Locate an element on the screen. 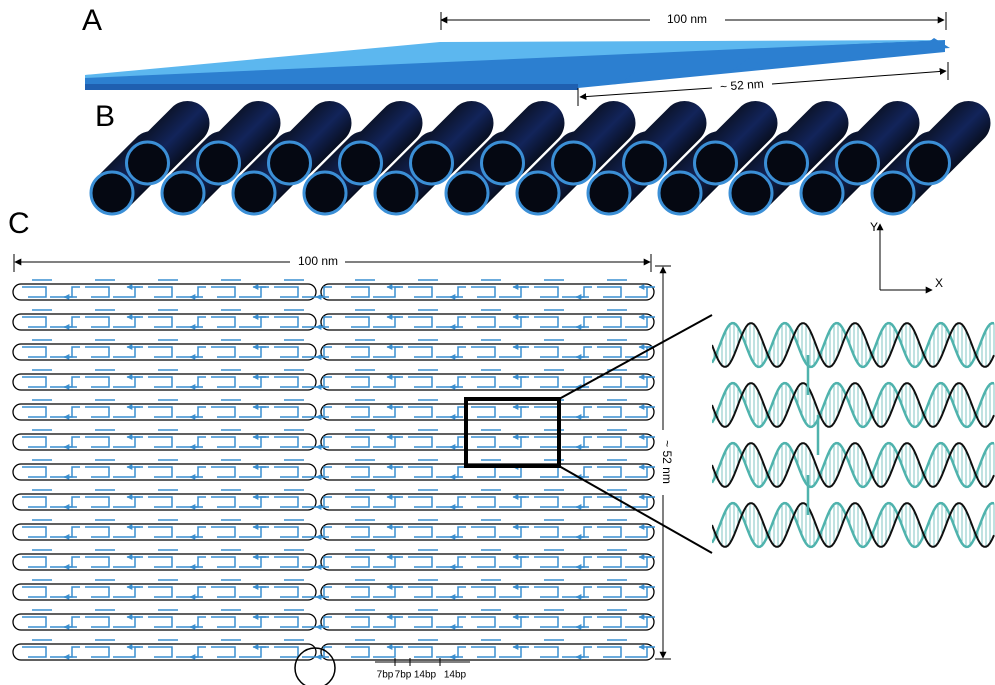  axis-label: X is located at coordinates (939, 283).